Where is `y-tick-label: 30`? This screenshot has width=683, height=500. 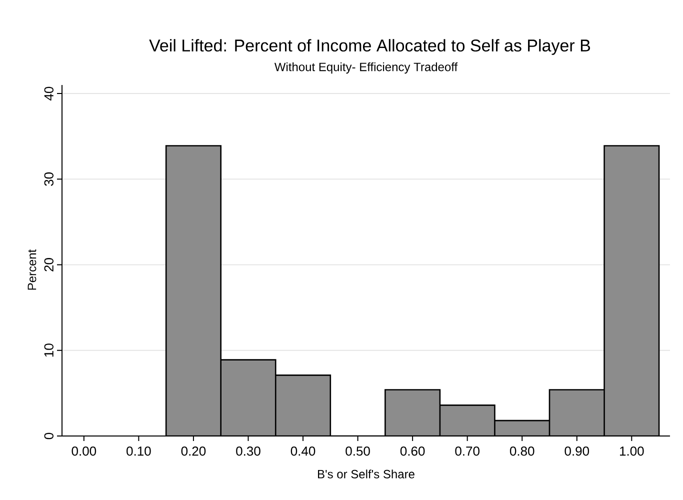 y-tick-label: 30 is located at coordinates (49, 179).